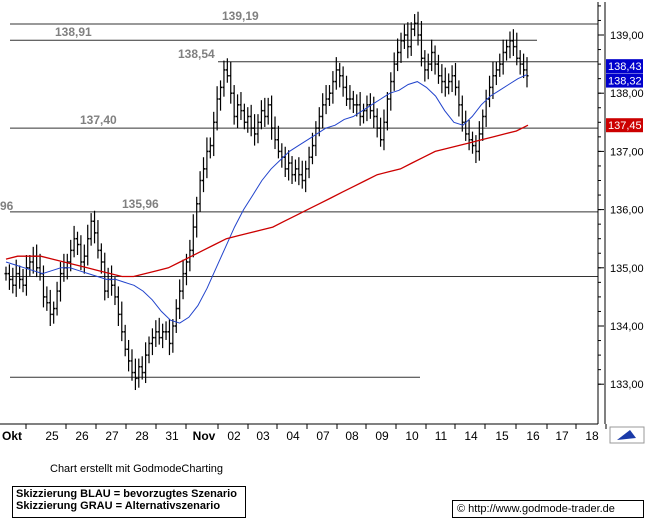  Describe the element at coordinates (562, 436) in the screenshot. I see `x-tick-label: 17` at that location.